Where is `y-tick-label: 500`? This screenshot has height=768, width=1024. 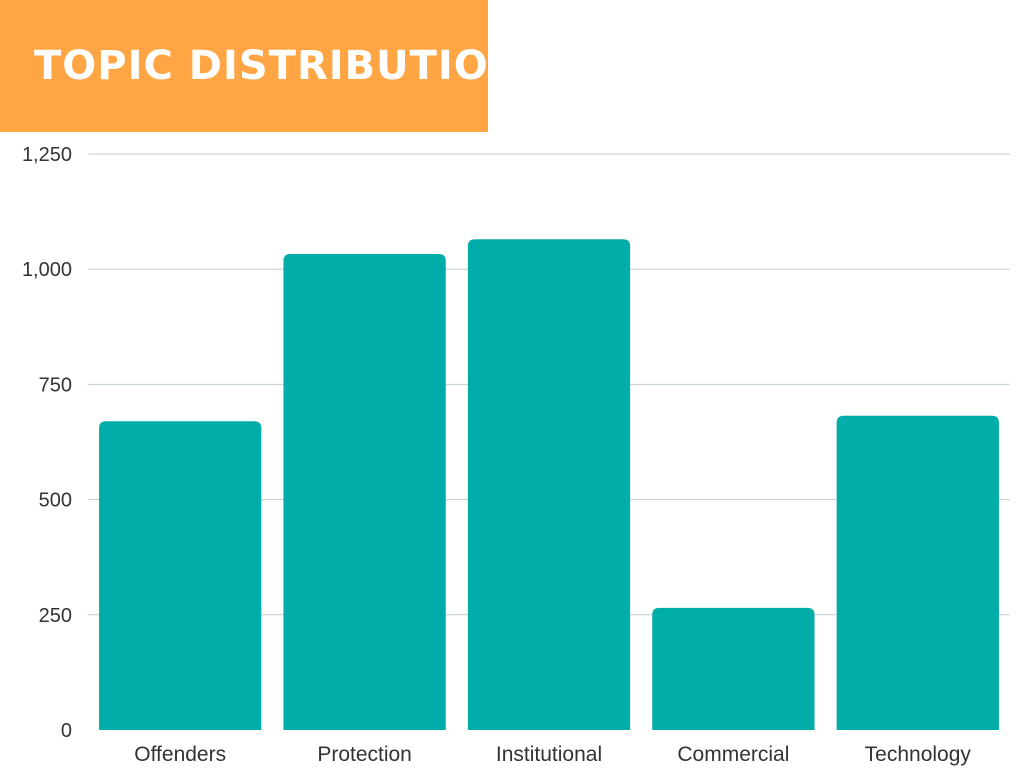
y-tick-label: 500 is located at coordinates (55, 501).